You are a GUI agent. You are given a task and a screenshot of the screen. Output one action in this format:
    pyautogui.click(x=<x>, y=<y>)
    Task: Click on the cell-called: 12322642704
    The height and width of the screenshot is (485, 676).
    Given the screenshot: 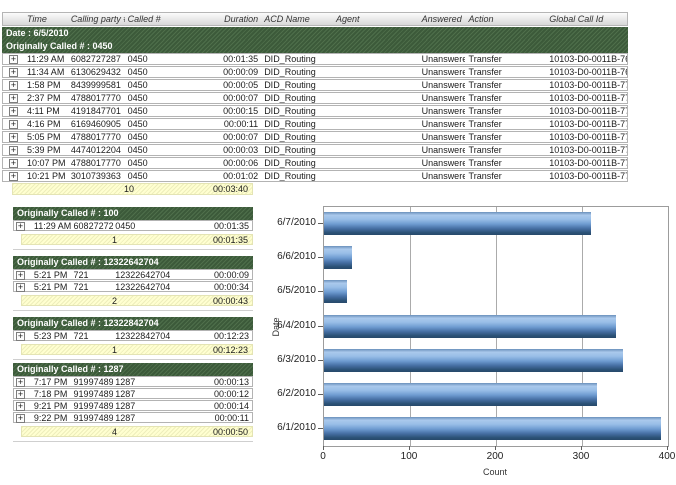 What is the action you would take?
    pyautogui.click(x=143, y=286)
    